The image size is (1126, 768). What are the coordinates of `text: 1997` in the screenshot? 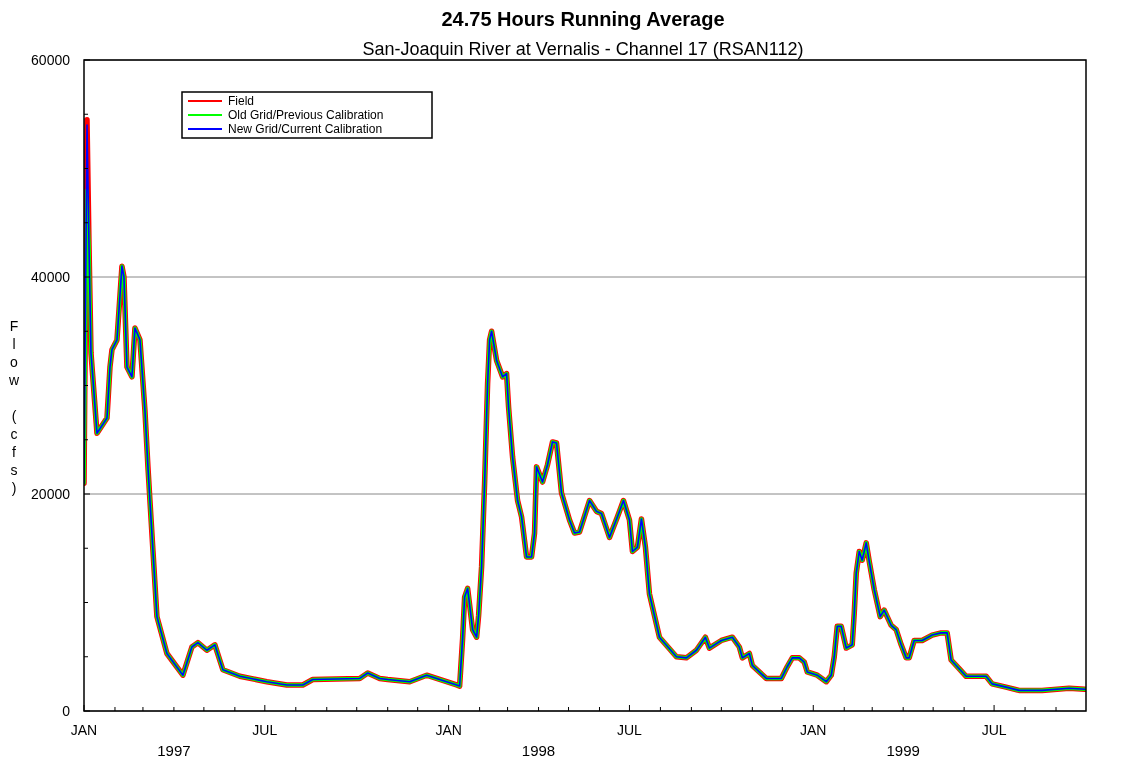 It's located at (174, 750).